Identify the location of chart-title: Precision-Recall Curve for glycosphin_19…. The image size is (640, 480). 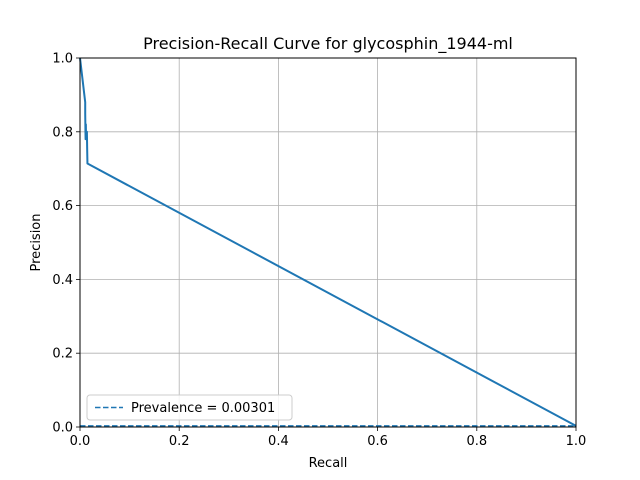
(328, 44).